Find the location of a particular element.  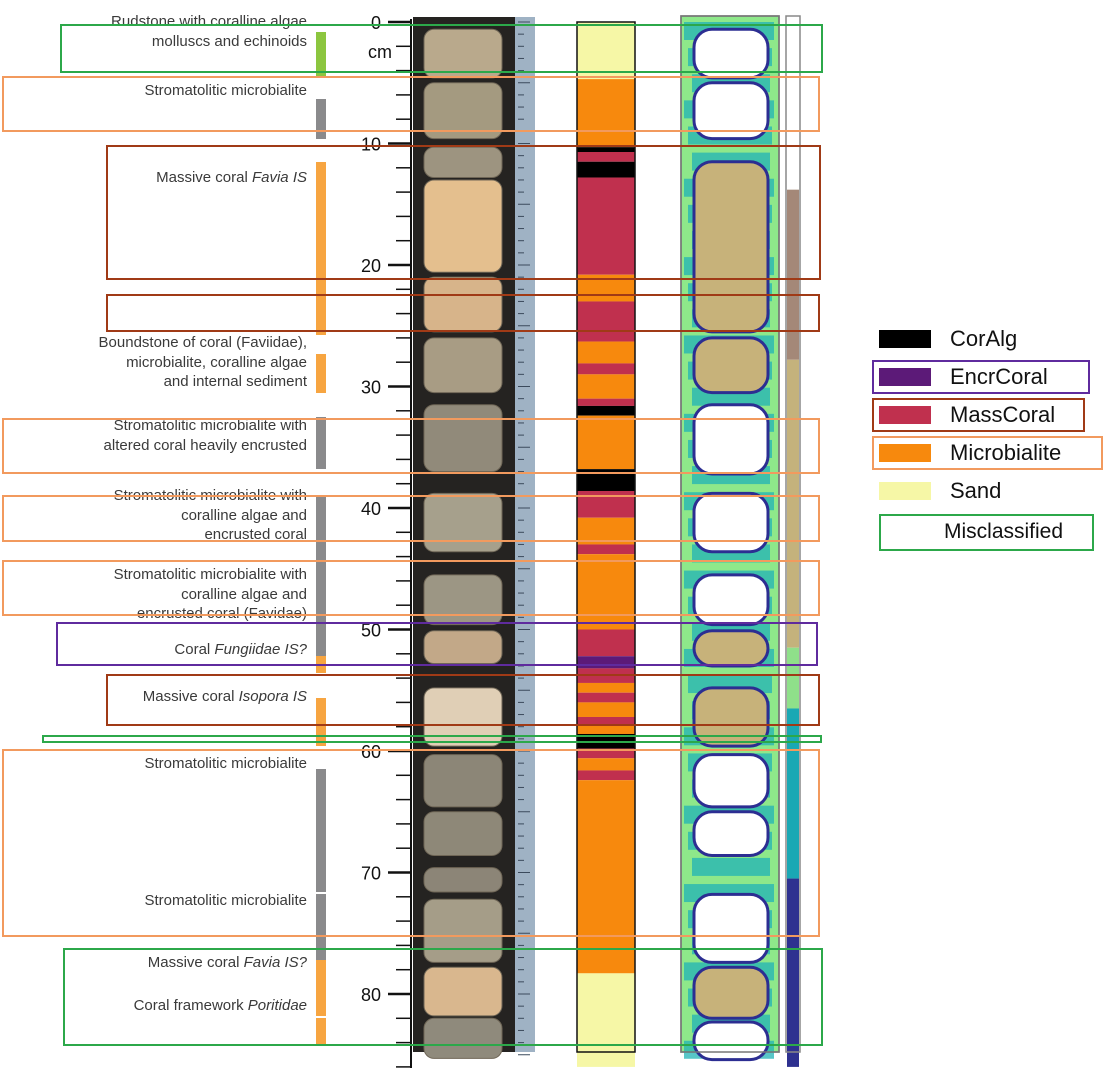

description-text: Coral framework is located at coordinates (190, 1005).